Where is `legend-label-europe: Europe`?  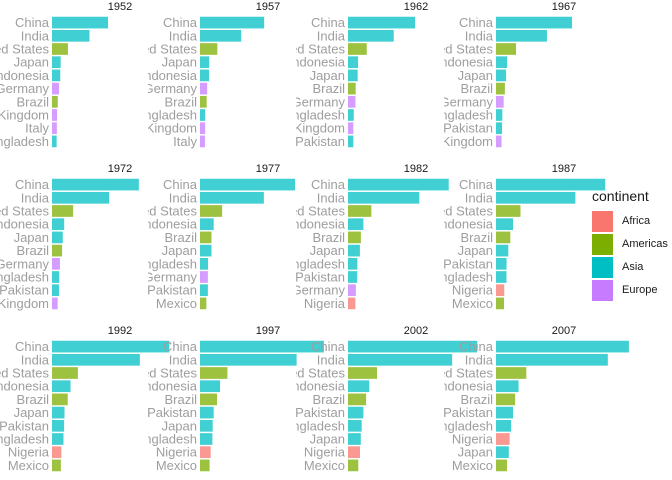 legend-label-europe: Europe is located at coordinates (640, 290).